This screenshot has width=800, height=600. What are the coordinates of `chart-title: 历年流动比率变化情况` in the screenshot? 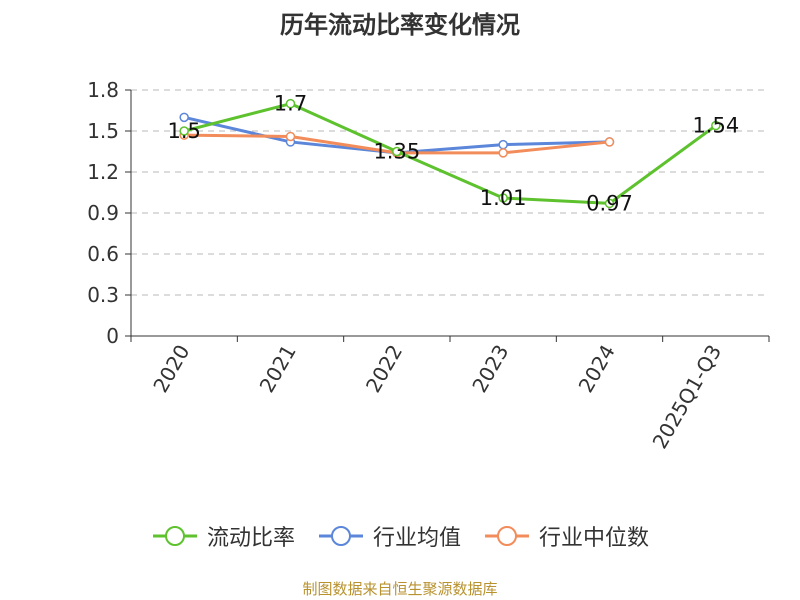 It's located at (400, 25).